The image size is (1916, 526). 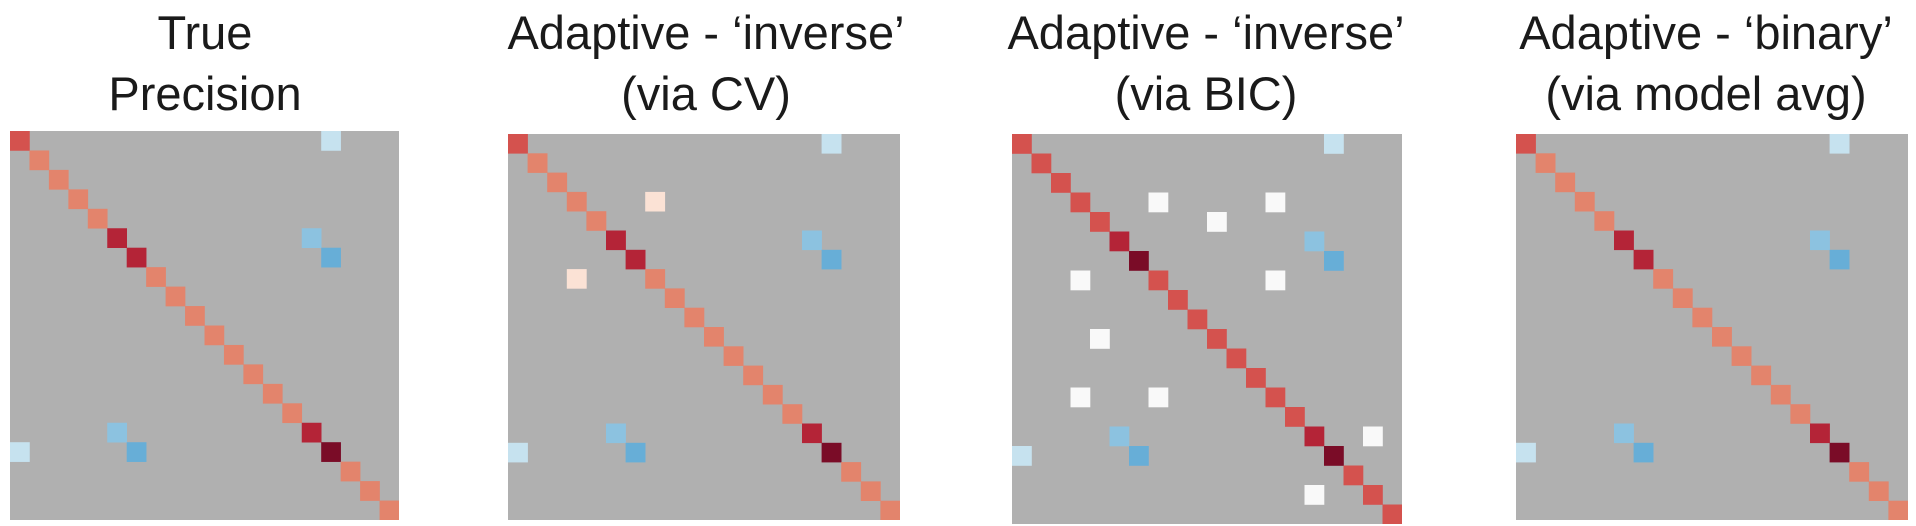 What do you see at coordinates (1206, 93) in the screenshot?
I see `panel-title-line-2: (via BIC)` at bounding box center [1206, 93].